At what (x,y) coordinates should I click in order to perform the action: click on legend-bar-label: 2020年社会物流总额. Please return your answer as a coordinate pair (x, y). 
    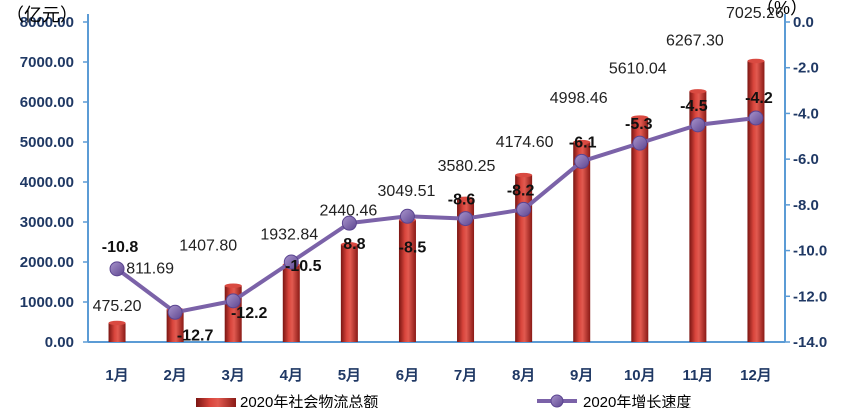
    Looking at the image, I should click on (309, 401).